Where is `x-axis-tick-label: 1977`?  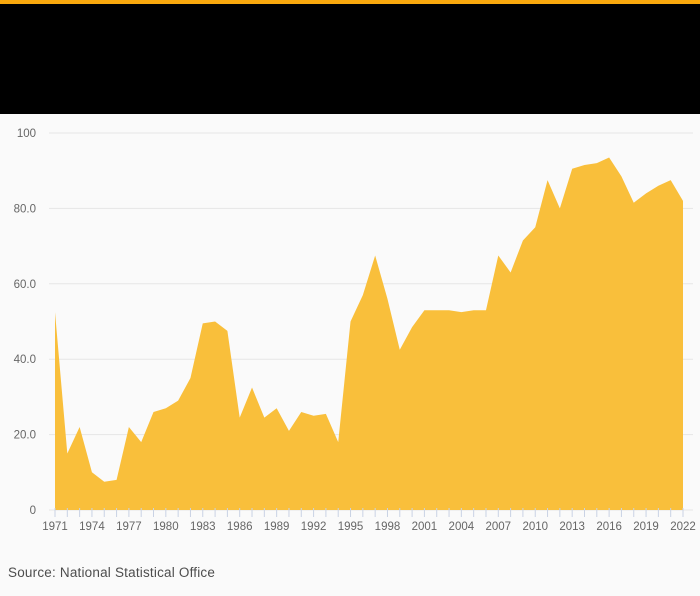 x-axis-tick-label: 1977 is located at coordinates (129, 527).